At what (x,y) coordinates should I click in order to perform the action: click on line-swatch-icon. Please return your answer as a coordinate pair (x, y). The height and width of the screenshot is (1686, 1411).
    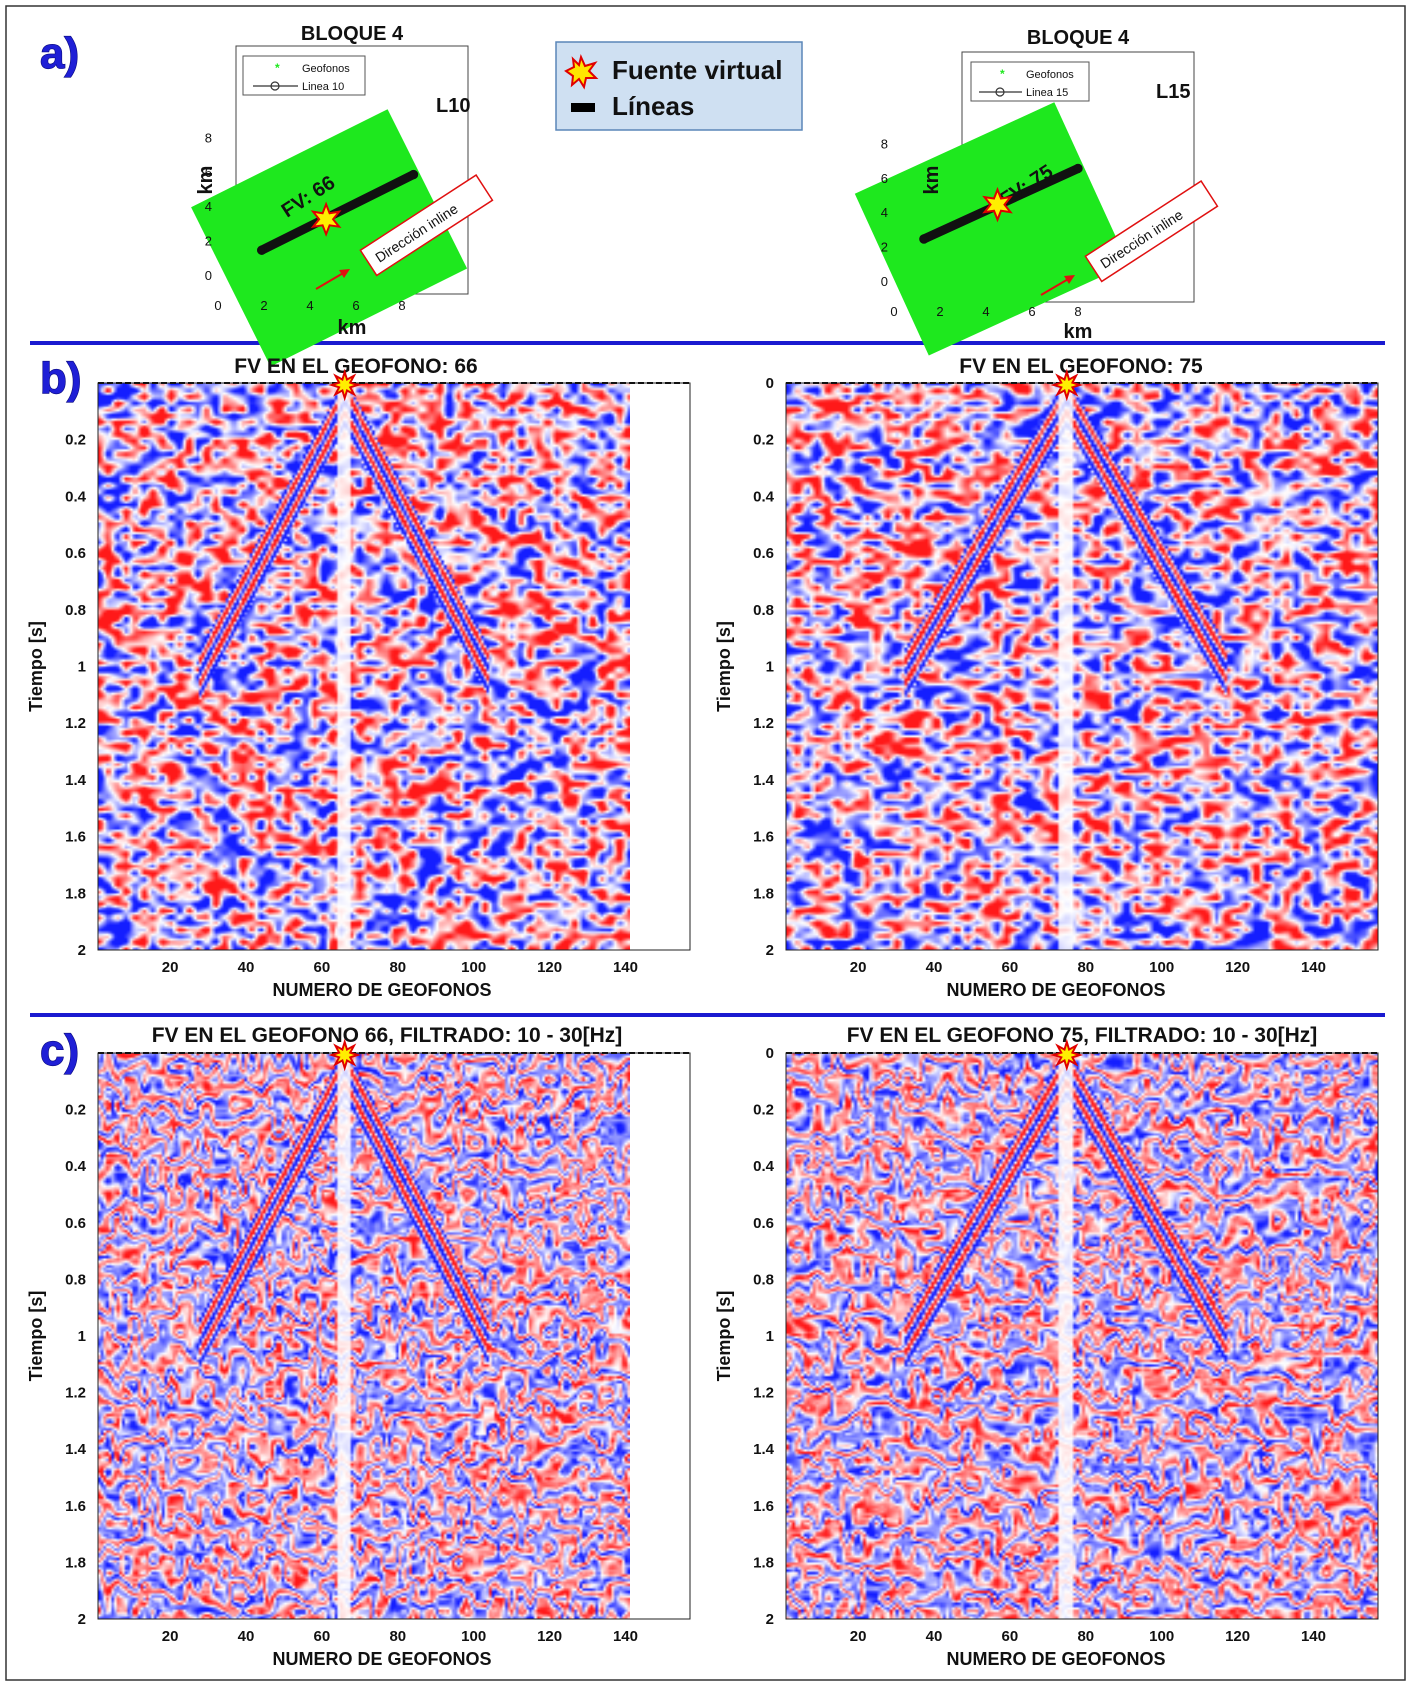
    Looking at the image, I should click on (583, 107).